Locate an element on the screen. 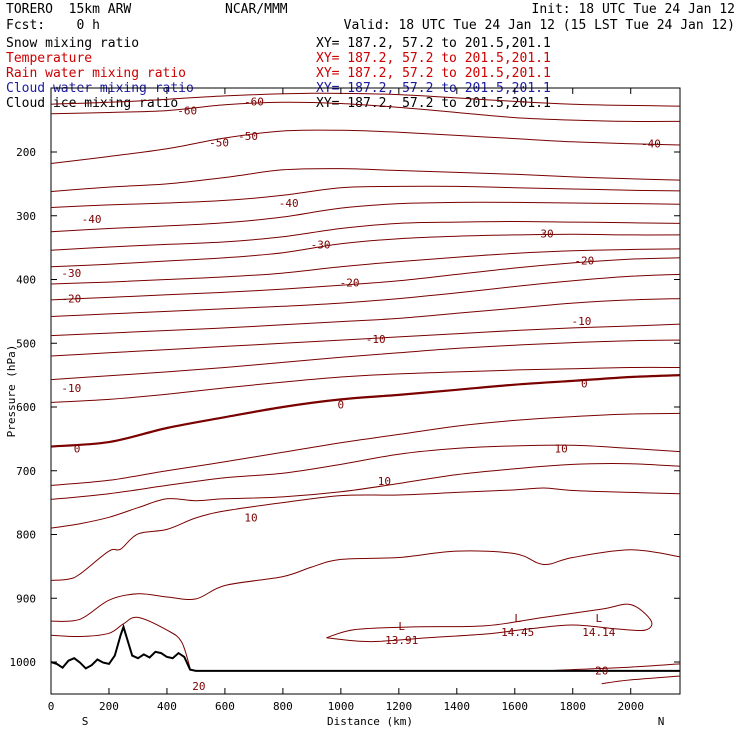  model-name: TORERO 15km ARW is located at coordinates (69, 9).